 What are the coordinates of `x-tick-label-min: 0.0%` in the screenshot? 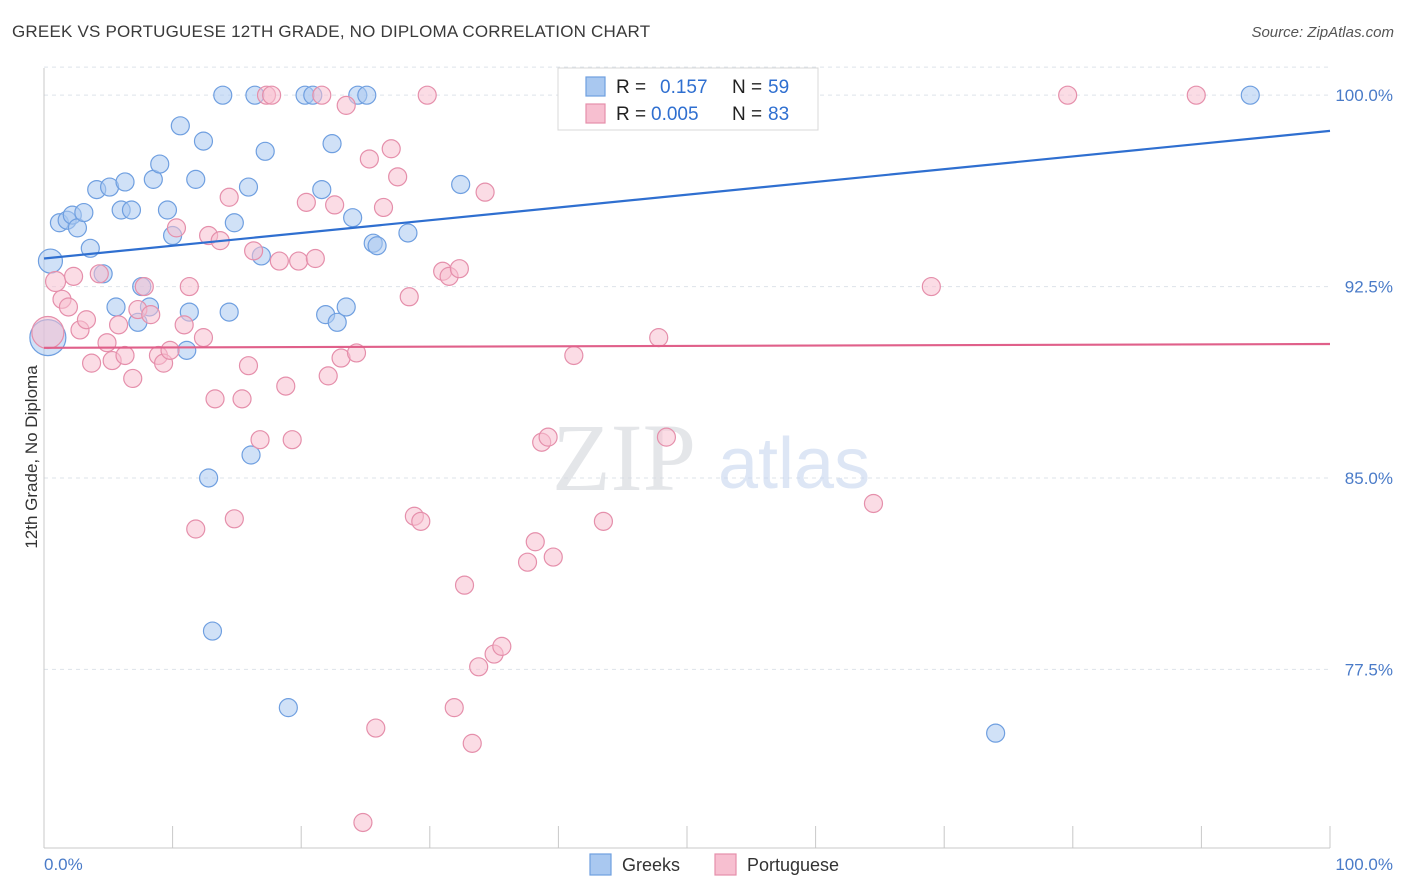 It's located at (63, 864).